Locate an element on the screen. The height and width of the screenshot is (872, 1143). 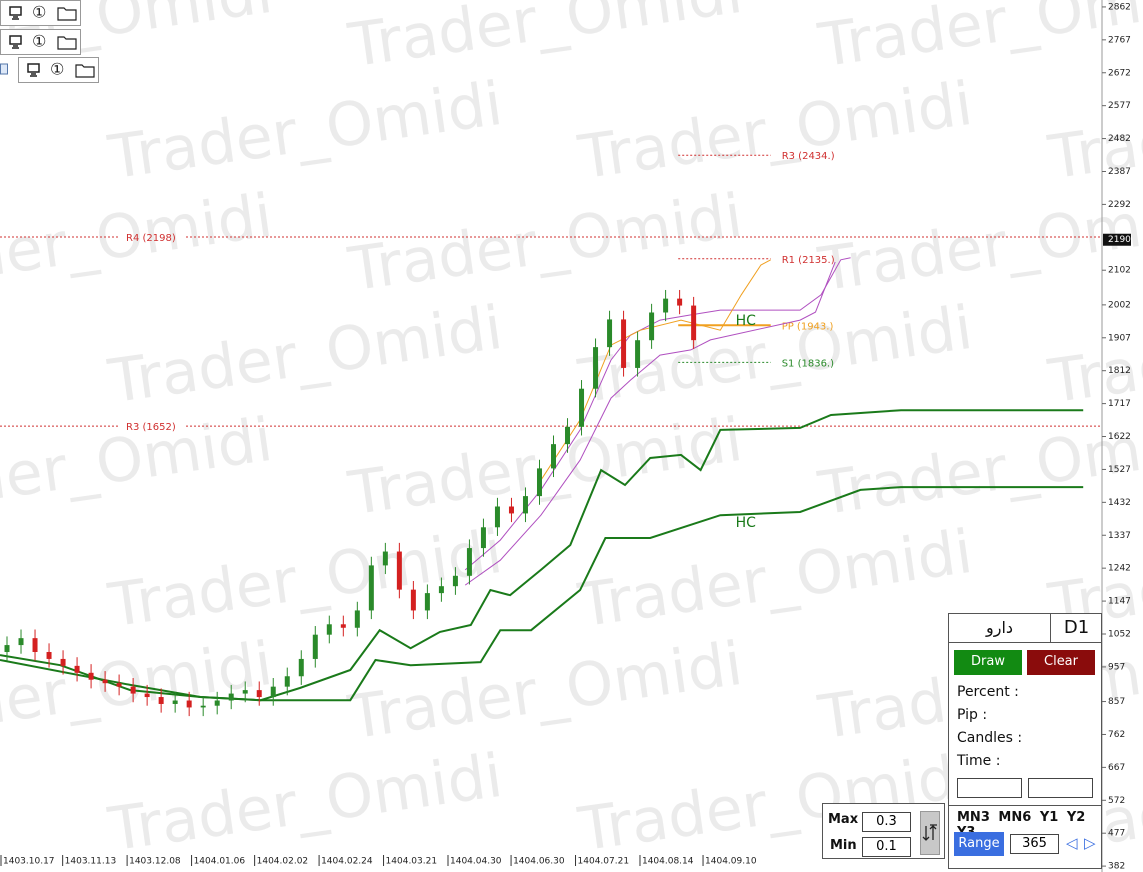
y-tick-label: 957 is located at coordinates (1116, 667).